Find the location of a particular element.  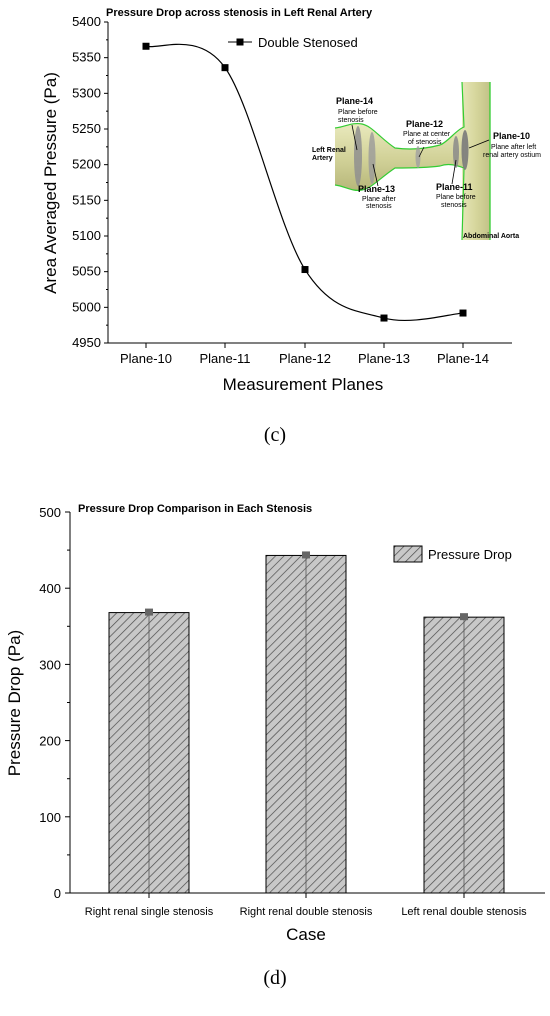

aorta-shape is located at coordinates (476, 161).